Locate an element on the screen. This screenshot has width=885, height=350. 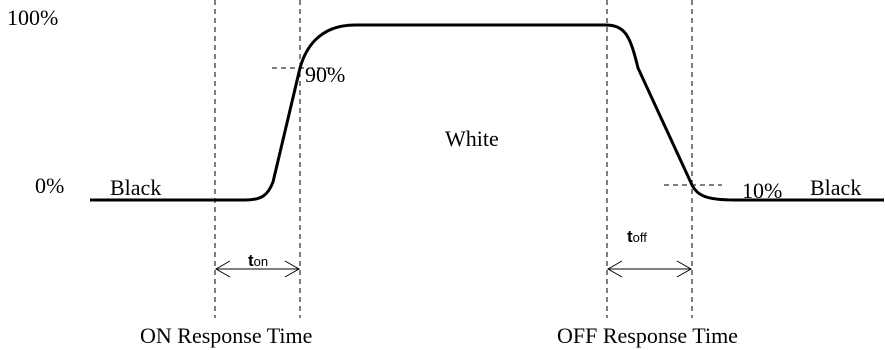
white-label: White is located at coordinates (472, 138).